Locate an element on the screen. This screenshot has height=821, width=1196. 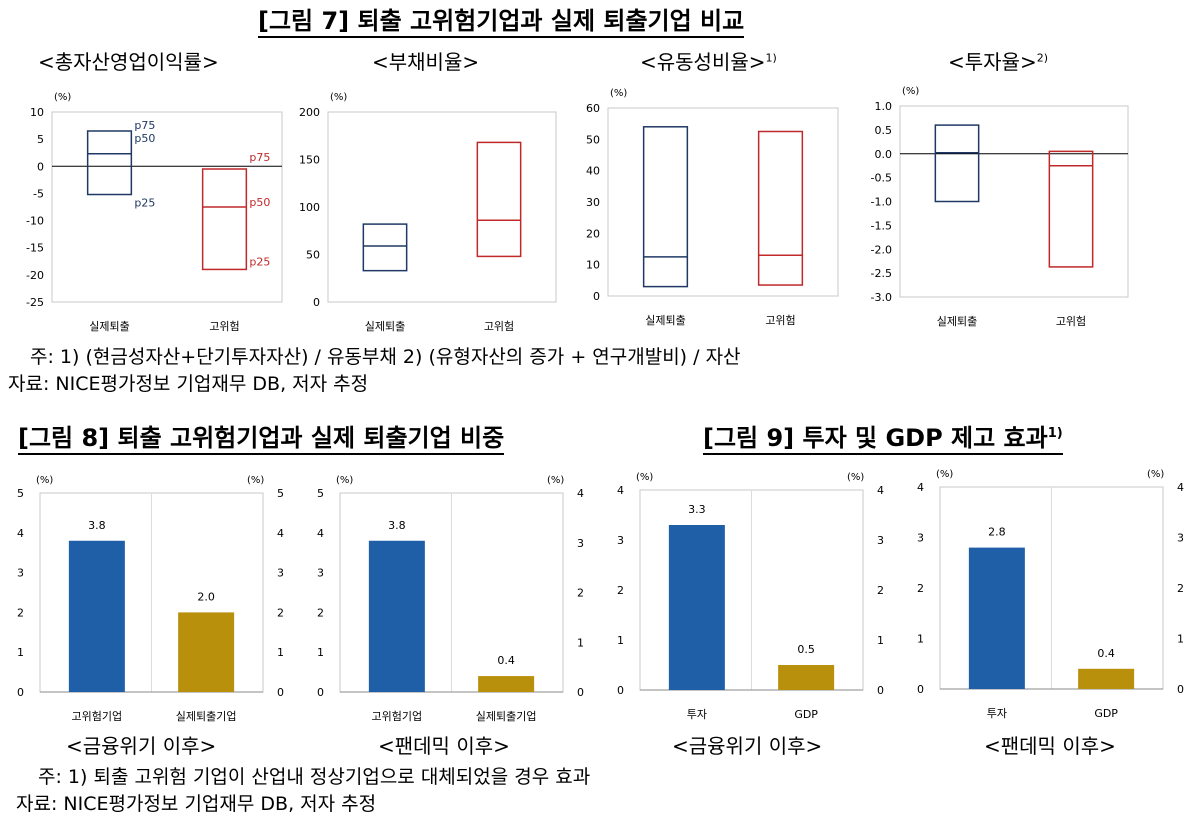
chart-effect-financial-crisis-marks: (%) (%) 4 3 2 1 0 4 3 2 1 0 3.3 투자 0.5 GDP is located at coordinates (750, 596).